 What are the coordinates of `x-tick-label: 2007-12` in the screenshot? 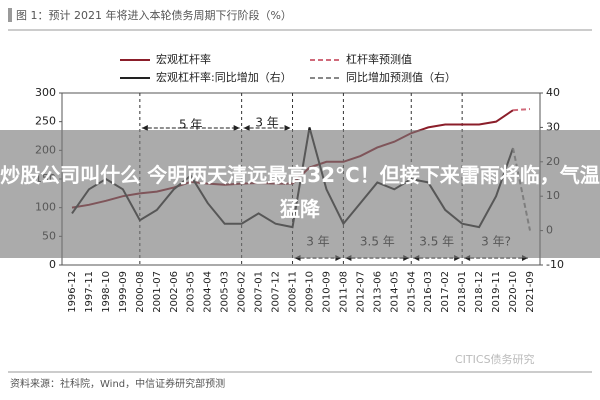 It's located at (276, 292).